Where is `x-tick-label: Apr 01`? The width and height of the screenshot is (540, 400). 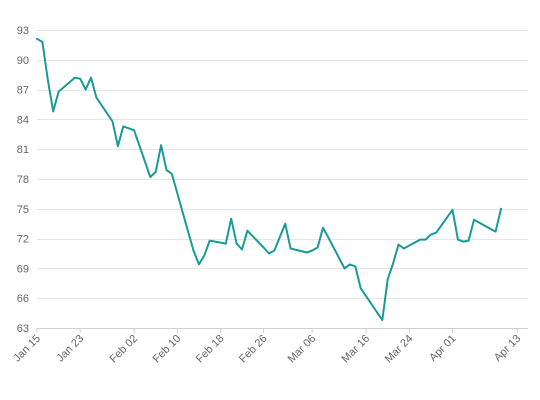 x-tick-label: Apr 01 is located at coordinates (442, 348).